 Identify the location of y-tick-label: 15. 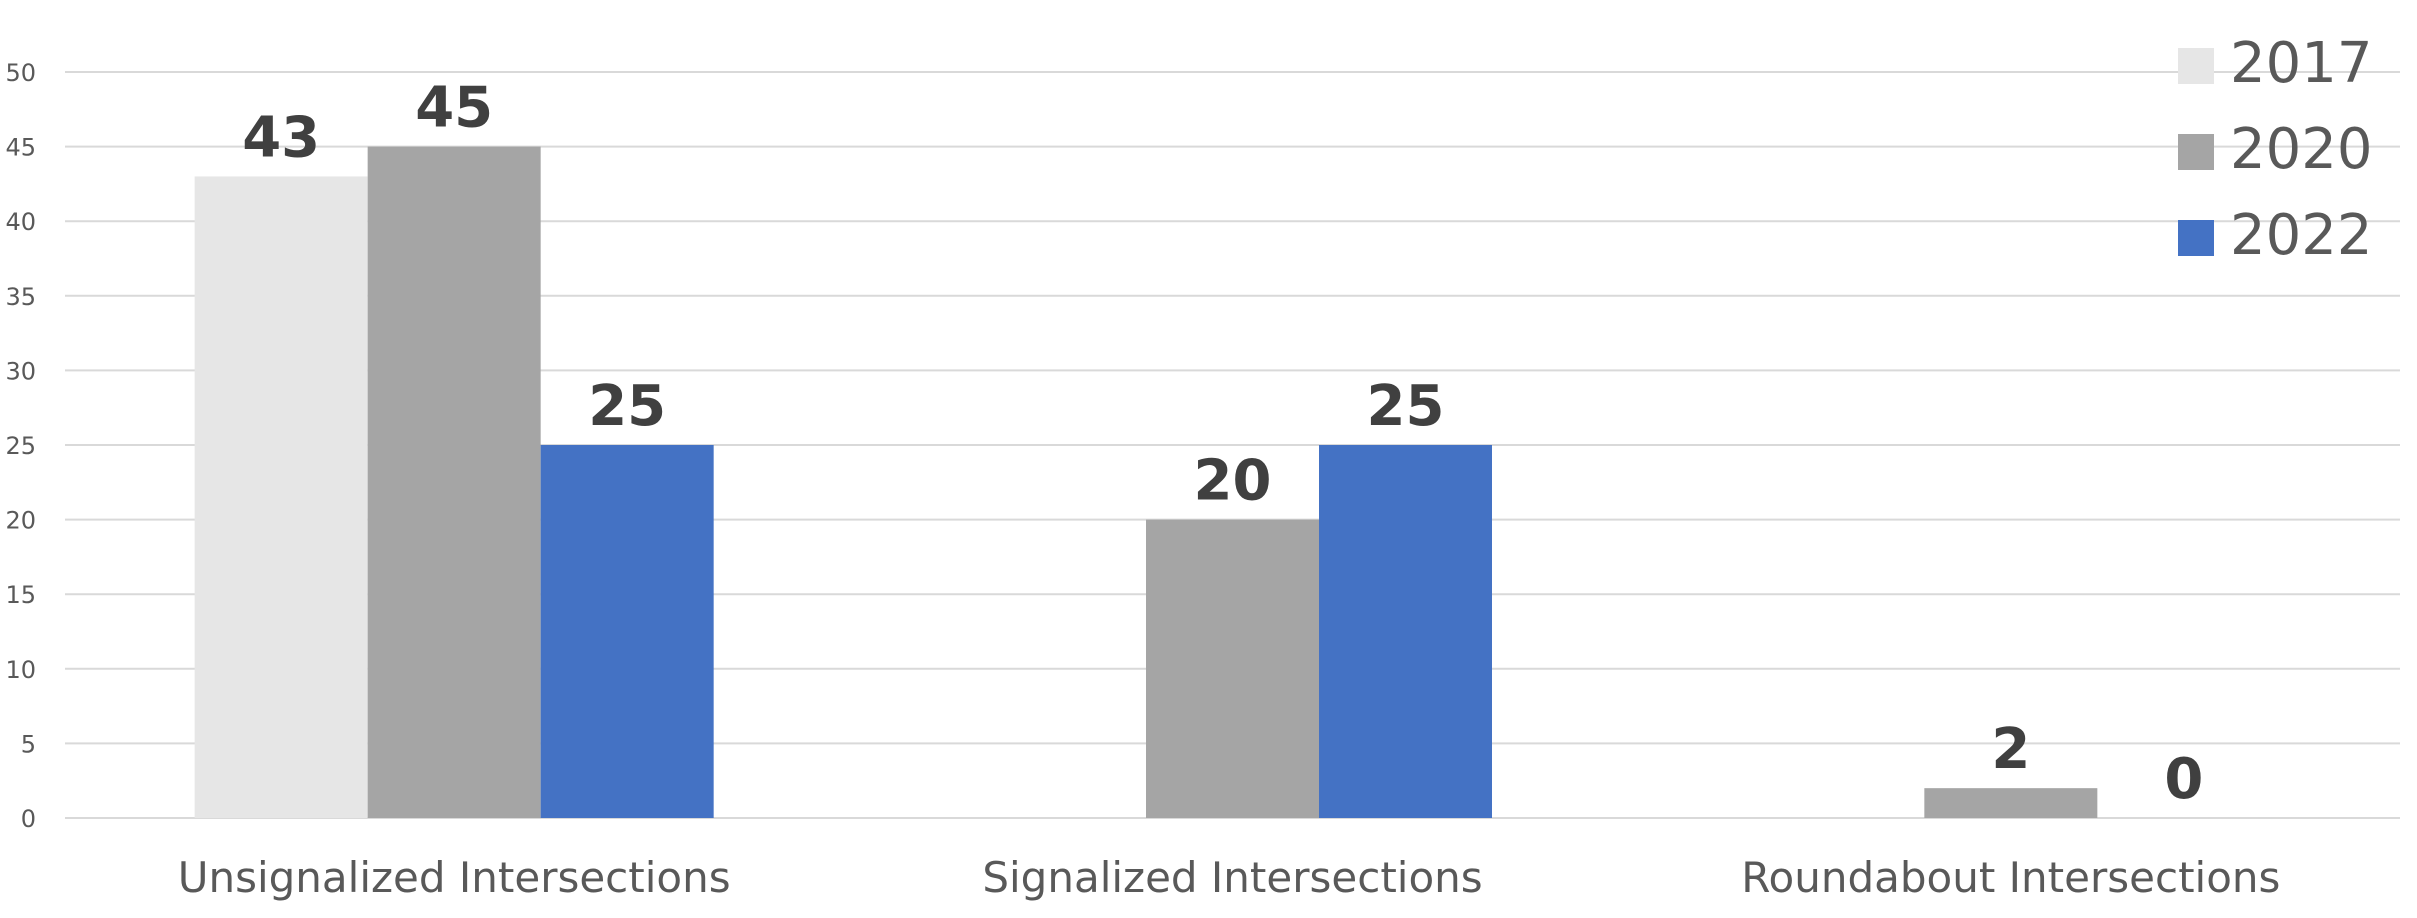
(20, 595).